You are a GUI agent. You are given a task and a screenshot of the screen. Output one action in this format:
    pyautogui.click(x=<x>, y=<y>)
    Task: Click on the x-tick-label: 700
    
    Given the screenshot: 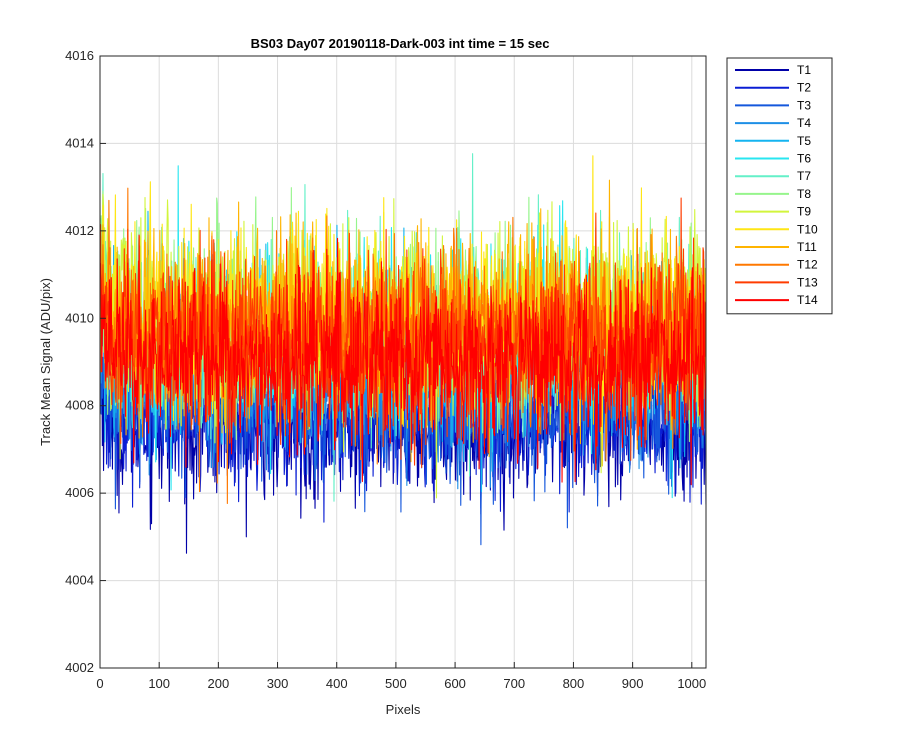 What is the action you would take?
    pyautogui.click(x=514, y=683)
    